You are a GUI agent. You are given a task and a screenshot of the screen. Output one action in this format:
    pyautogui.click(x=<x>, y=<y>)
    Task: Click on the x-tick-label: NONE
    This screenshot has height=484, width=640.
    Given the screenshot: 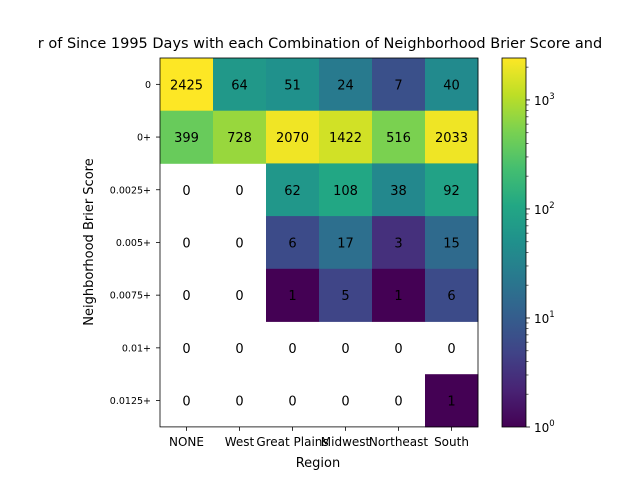 What is the action you would take?
    pyautogui.click(x=186, y=442)
    